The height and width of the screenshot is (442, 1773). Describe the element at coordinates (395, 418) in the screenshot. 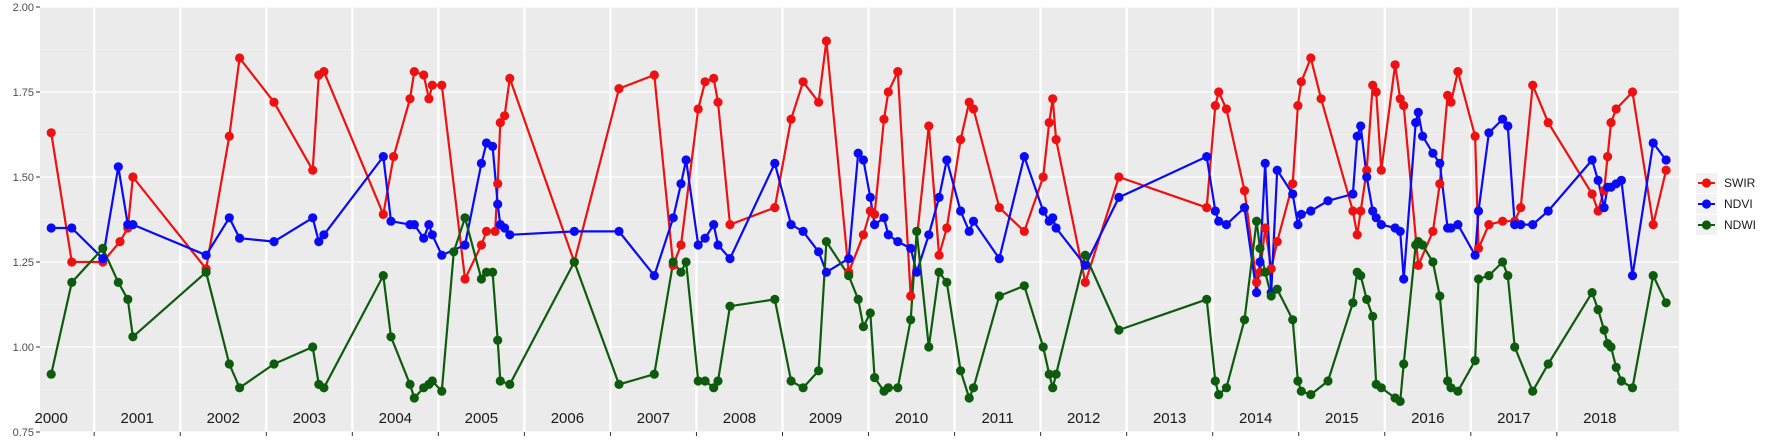

I see `year-label: 2004` at that location.